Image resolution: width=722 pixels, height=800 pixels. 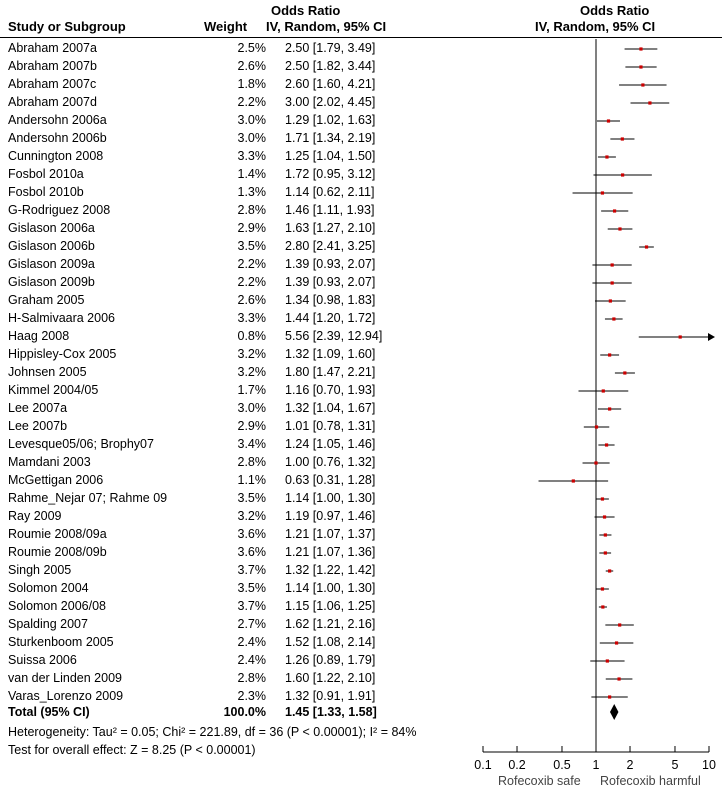 I want to click on or-method-header: IV, Random, 95% CI, so click(x=326, y=26).